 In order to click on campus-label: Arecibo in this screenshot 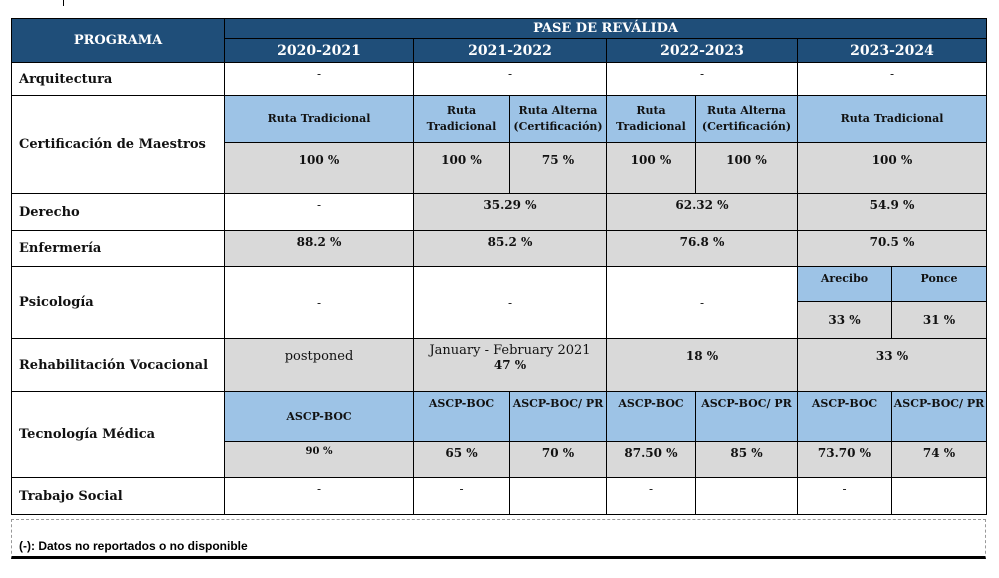, I will do `click(844, 284)`.